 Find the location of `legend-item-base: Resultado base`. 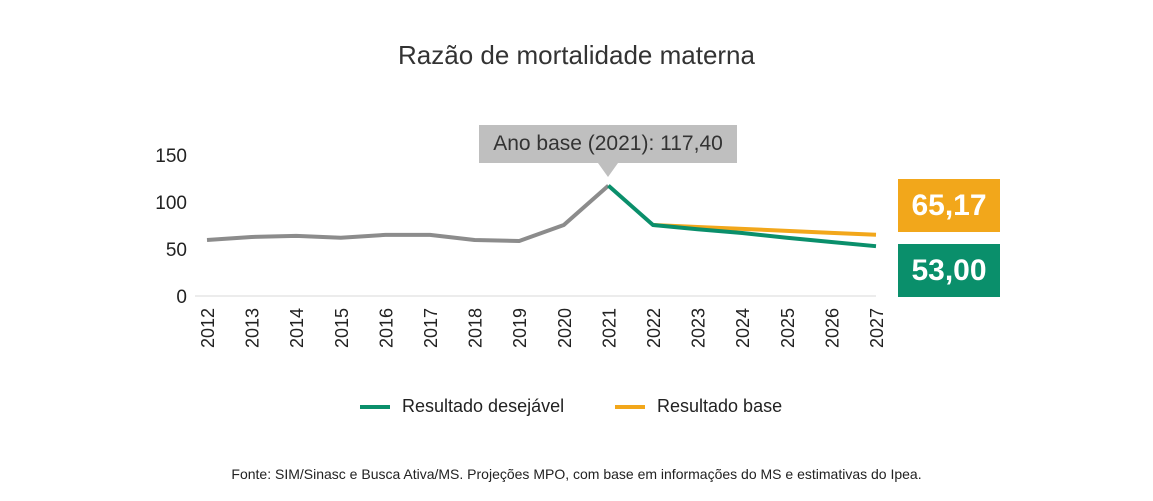

legend-item-base: Resultado base is located at coordinates (698, 406).